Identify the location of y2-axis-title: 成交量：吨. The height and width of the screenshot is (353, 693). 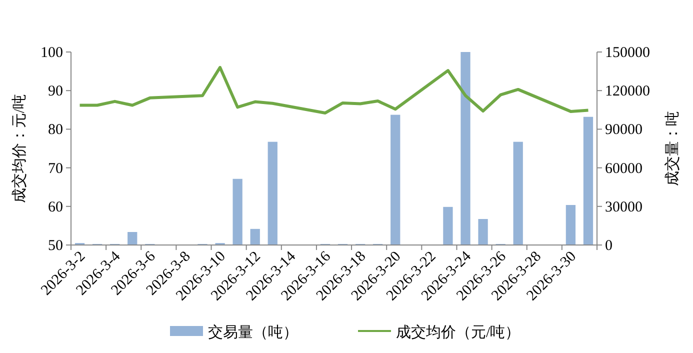
(672, 148).